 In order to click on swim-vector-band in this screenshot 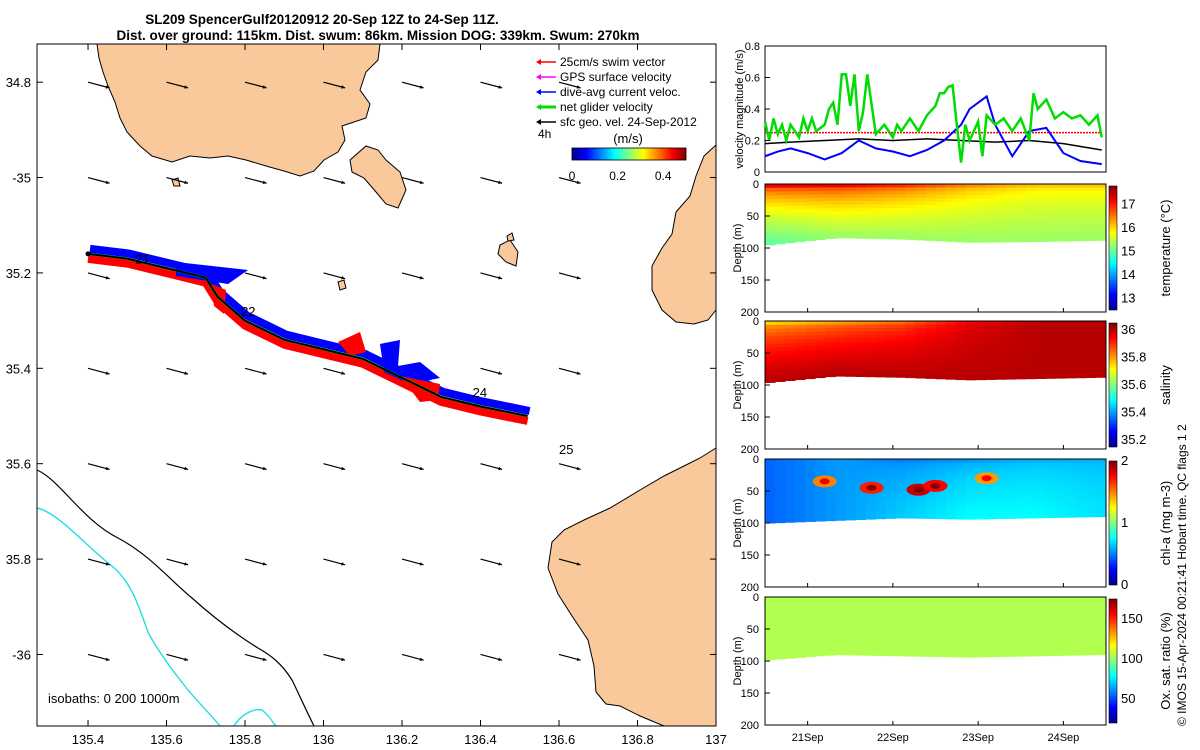, I will do `click(308, 339)`.